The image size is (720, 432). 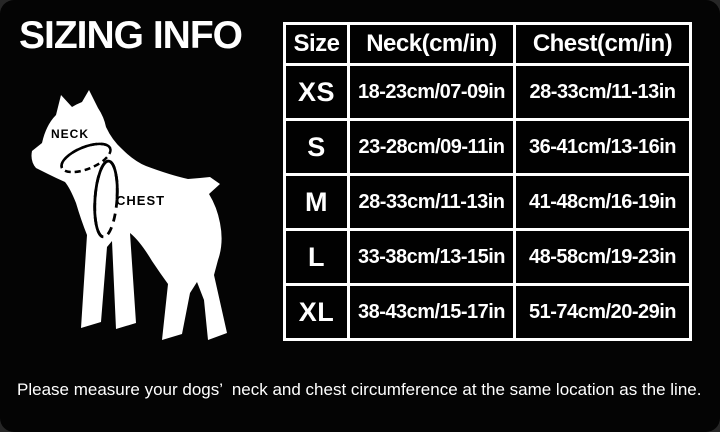 I want to click on table-row-s: S 23-28cm/09-11in 36-41cm/13-16in, so click(x=487, y=147).